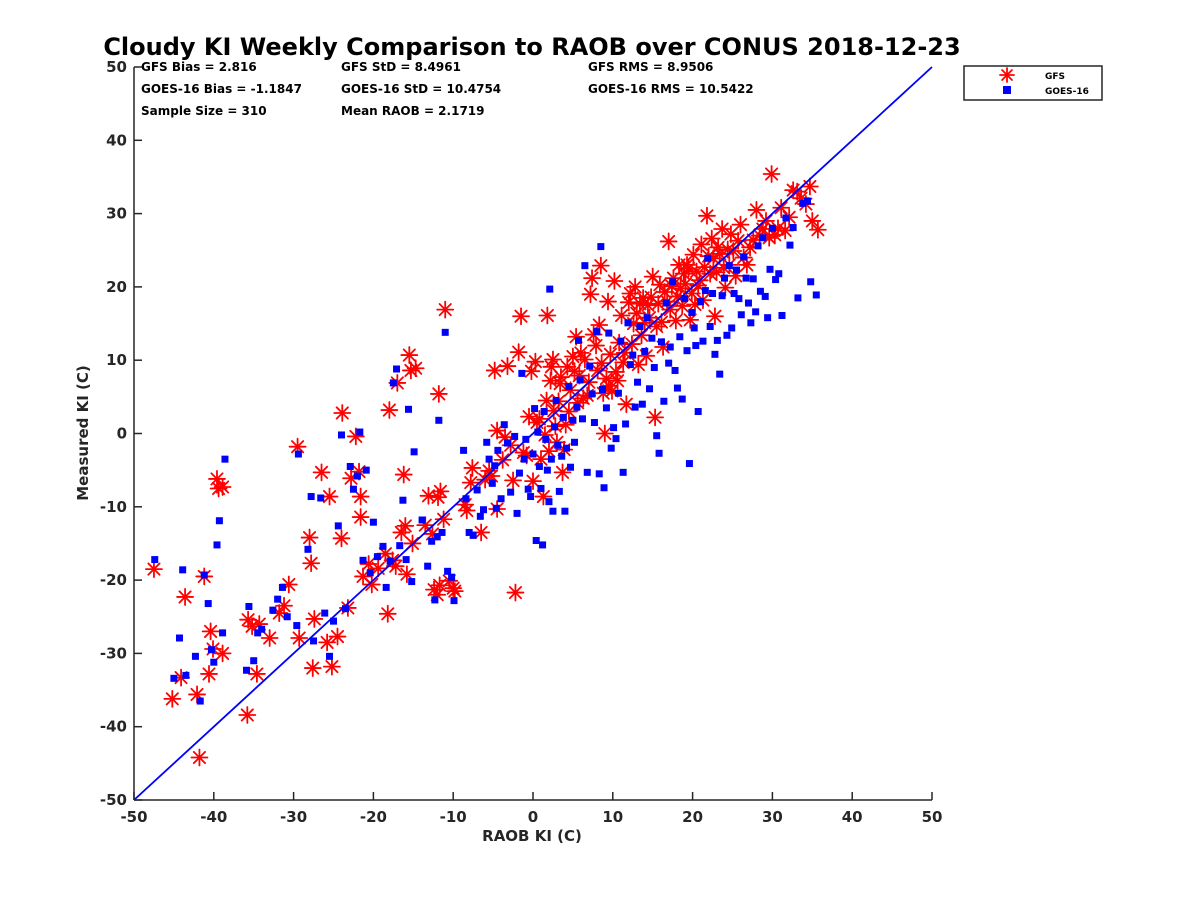  What do you see at coordinates (199, 67) in the screenshot?
I see `stat-gfs-bias: GFS Bias = 2.816` at bounding box center [199, 67].